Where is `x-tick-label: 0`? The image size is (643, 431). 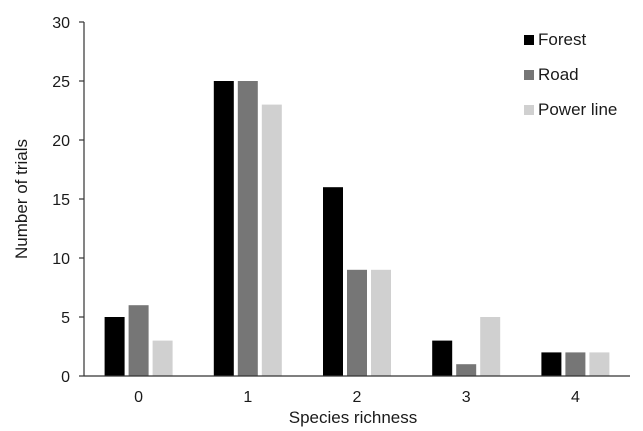 x-tick-label: 0 is located at coordinates (138, 397).